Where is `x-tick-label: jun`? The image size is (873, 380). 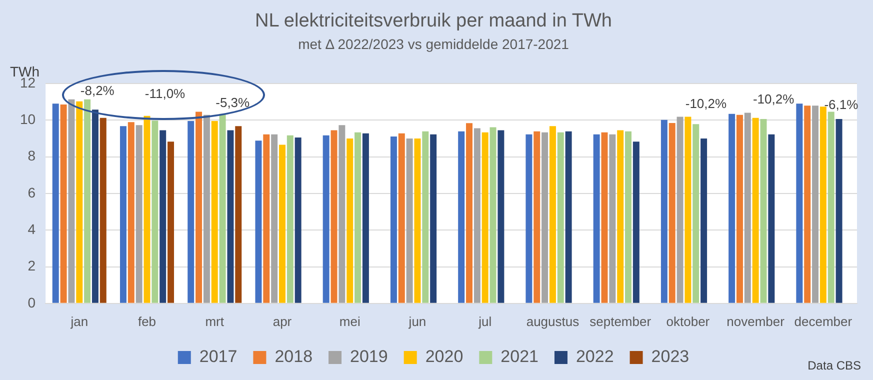 x-tick-label: jun is located at coordinates (417, 321).